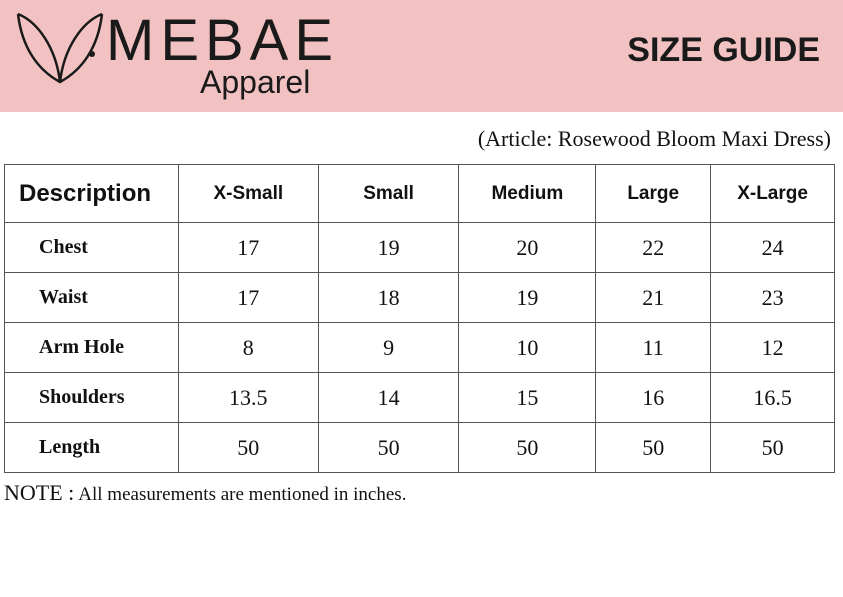 The width and height of the screenshot is (843, 597). I want to click on page-title: SIZE GUIDE, so click(723, 50).